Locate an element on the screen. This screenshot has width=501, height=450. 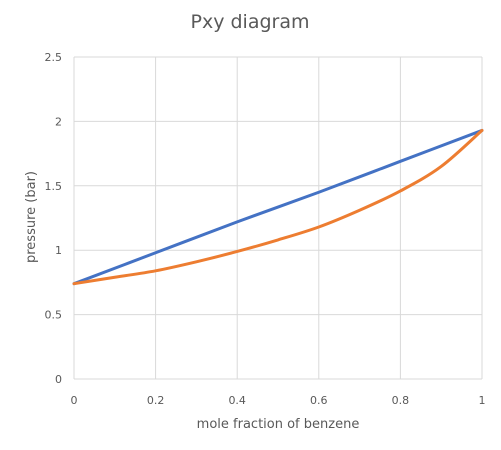
y-tick-label: 2 is located at coordinates (58, 121).